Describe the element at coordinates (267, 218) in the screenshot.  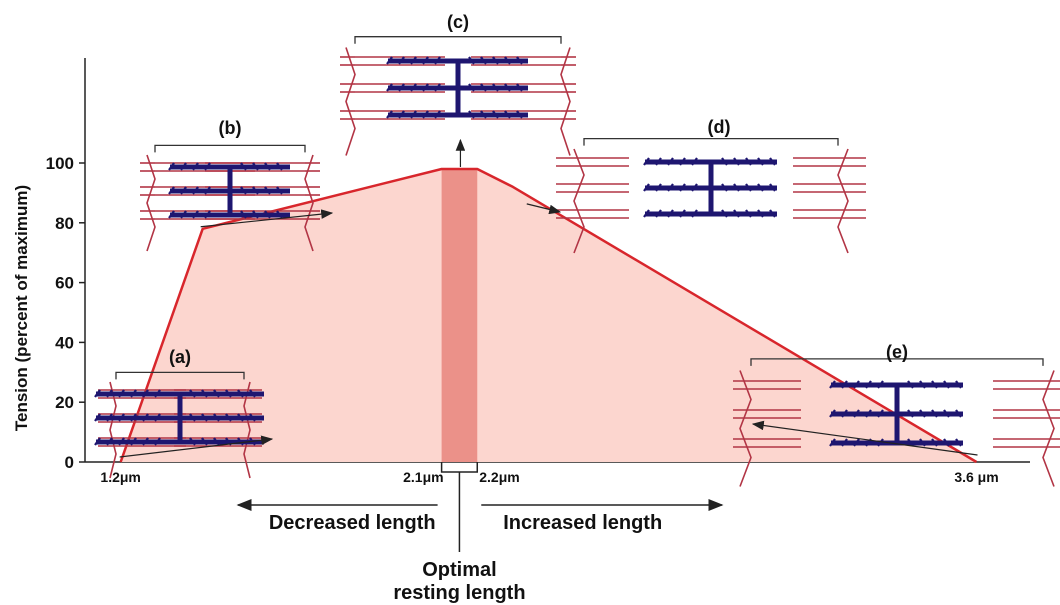
I see `pointer-arrow-b` at that location.